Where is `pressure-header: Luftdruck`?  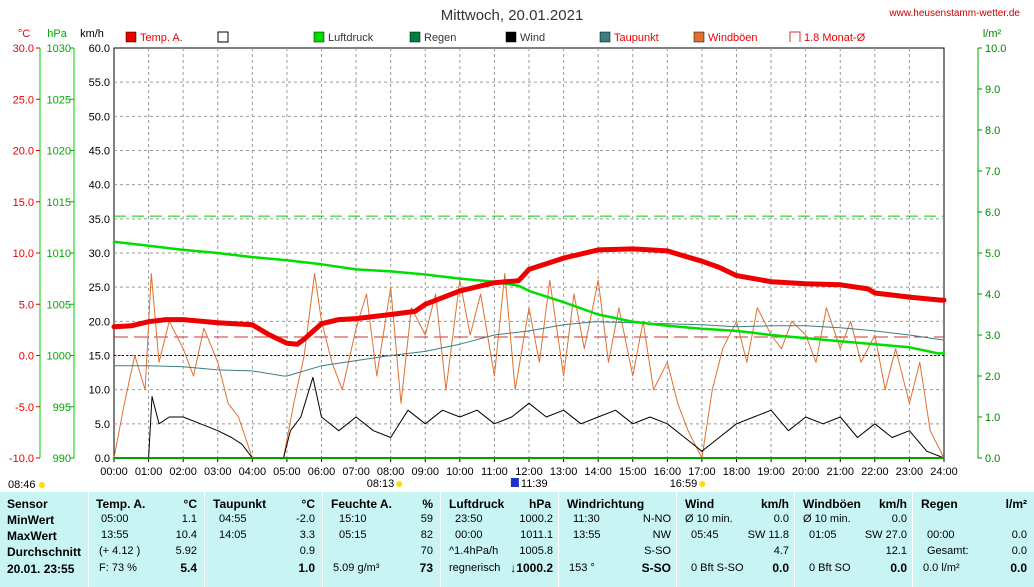
pressure-header: Luftdruck is located at coordinates (477, 504).